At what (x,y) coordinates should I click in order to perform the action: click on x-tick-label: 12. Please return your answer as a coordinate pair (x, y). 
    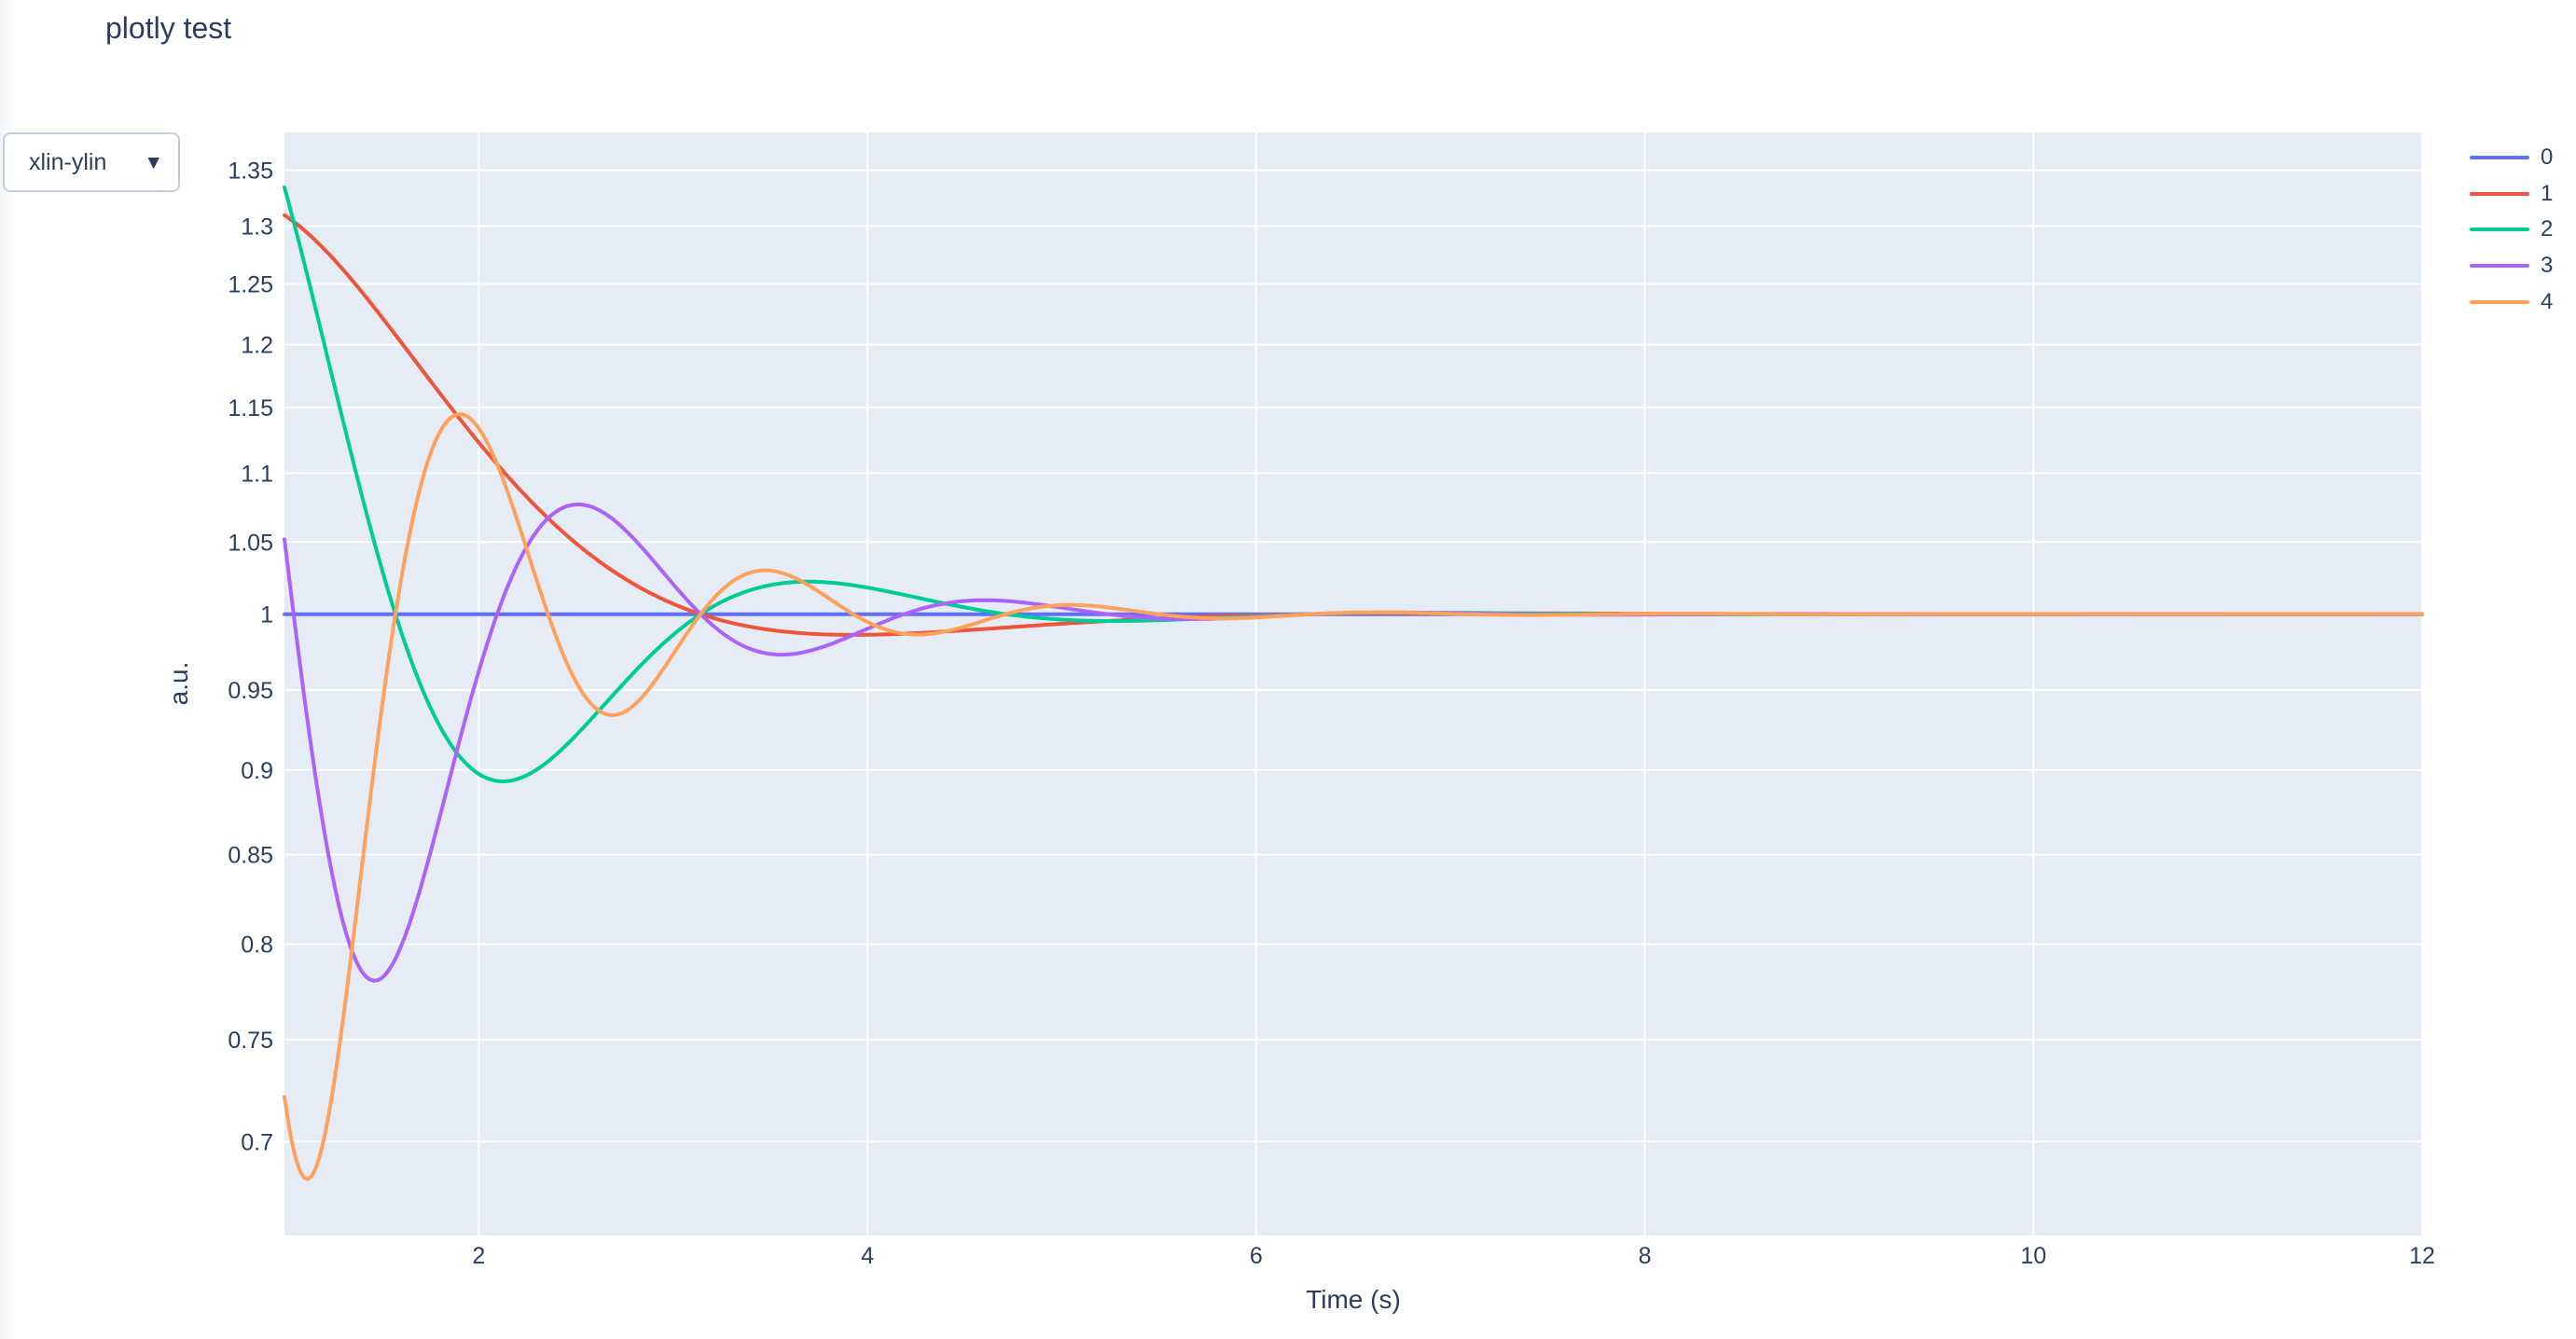
    Looking at the image, I should click on (2422, 1256).